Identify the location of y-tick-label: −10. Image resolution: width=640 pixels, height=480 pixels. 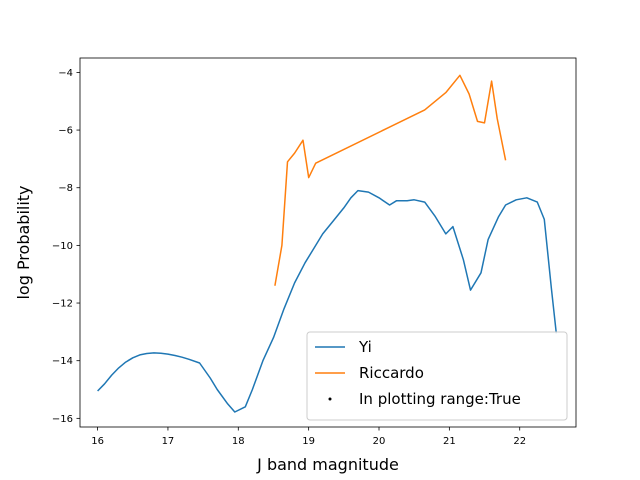
(62, 246).